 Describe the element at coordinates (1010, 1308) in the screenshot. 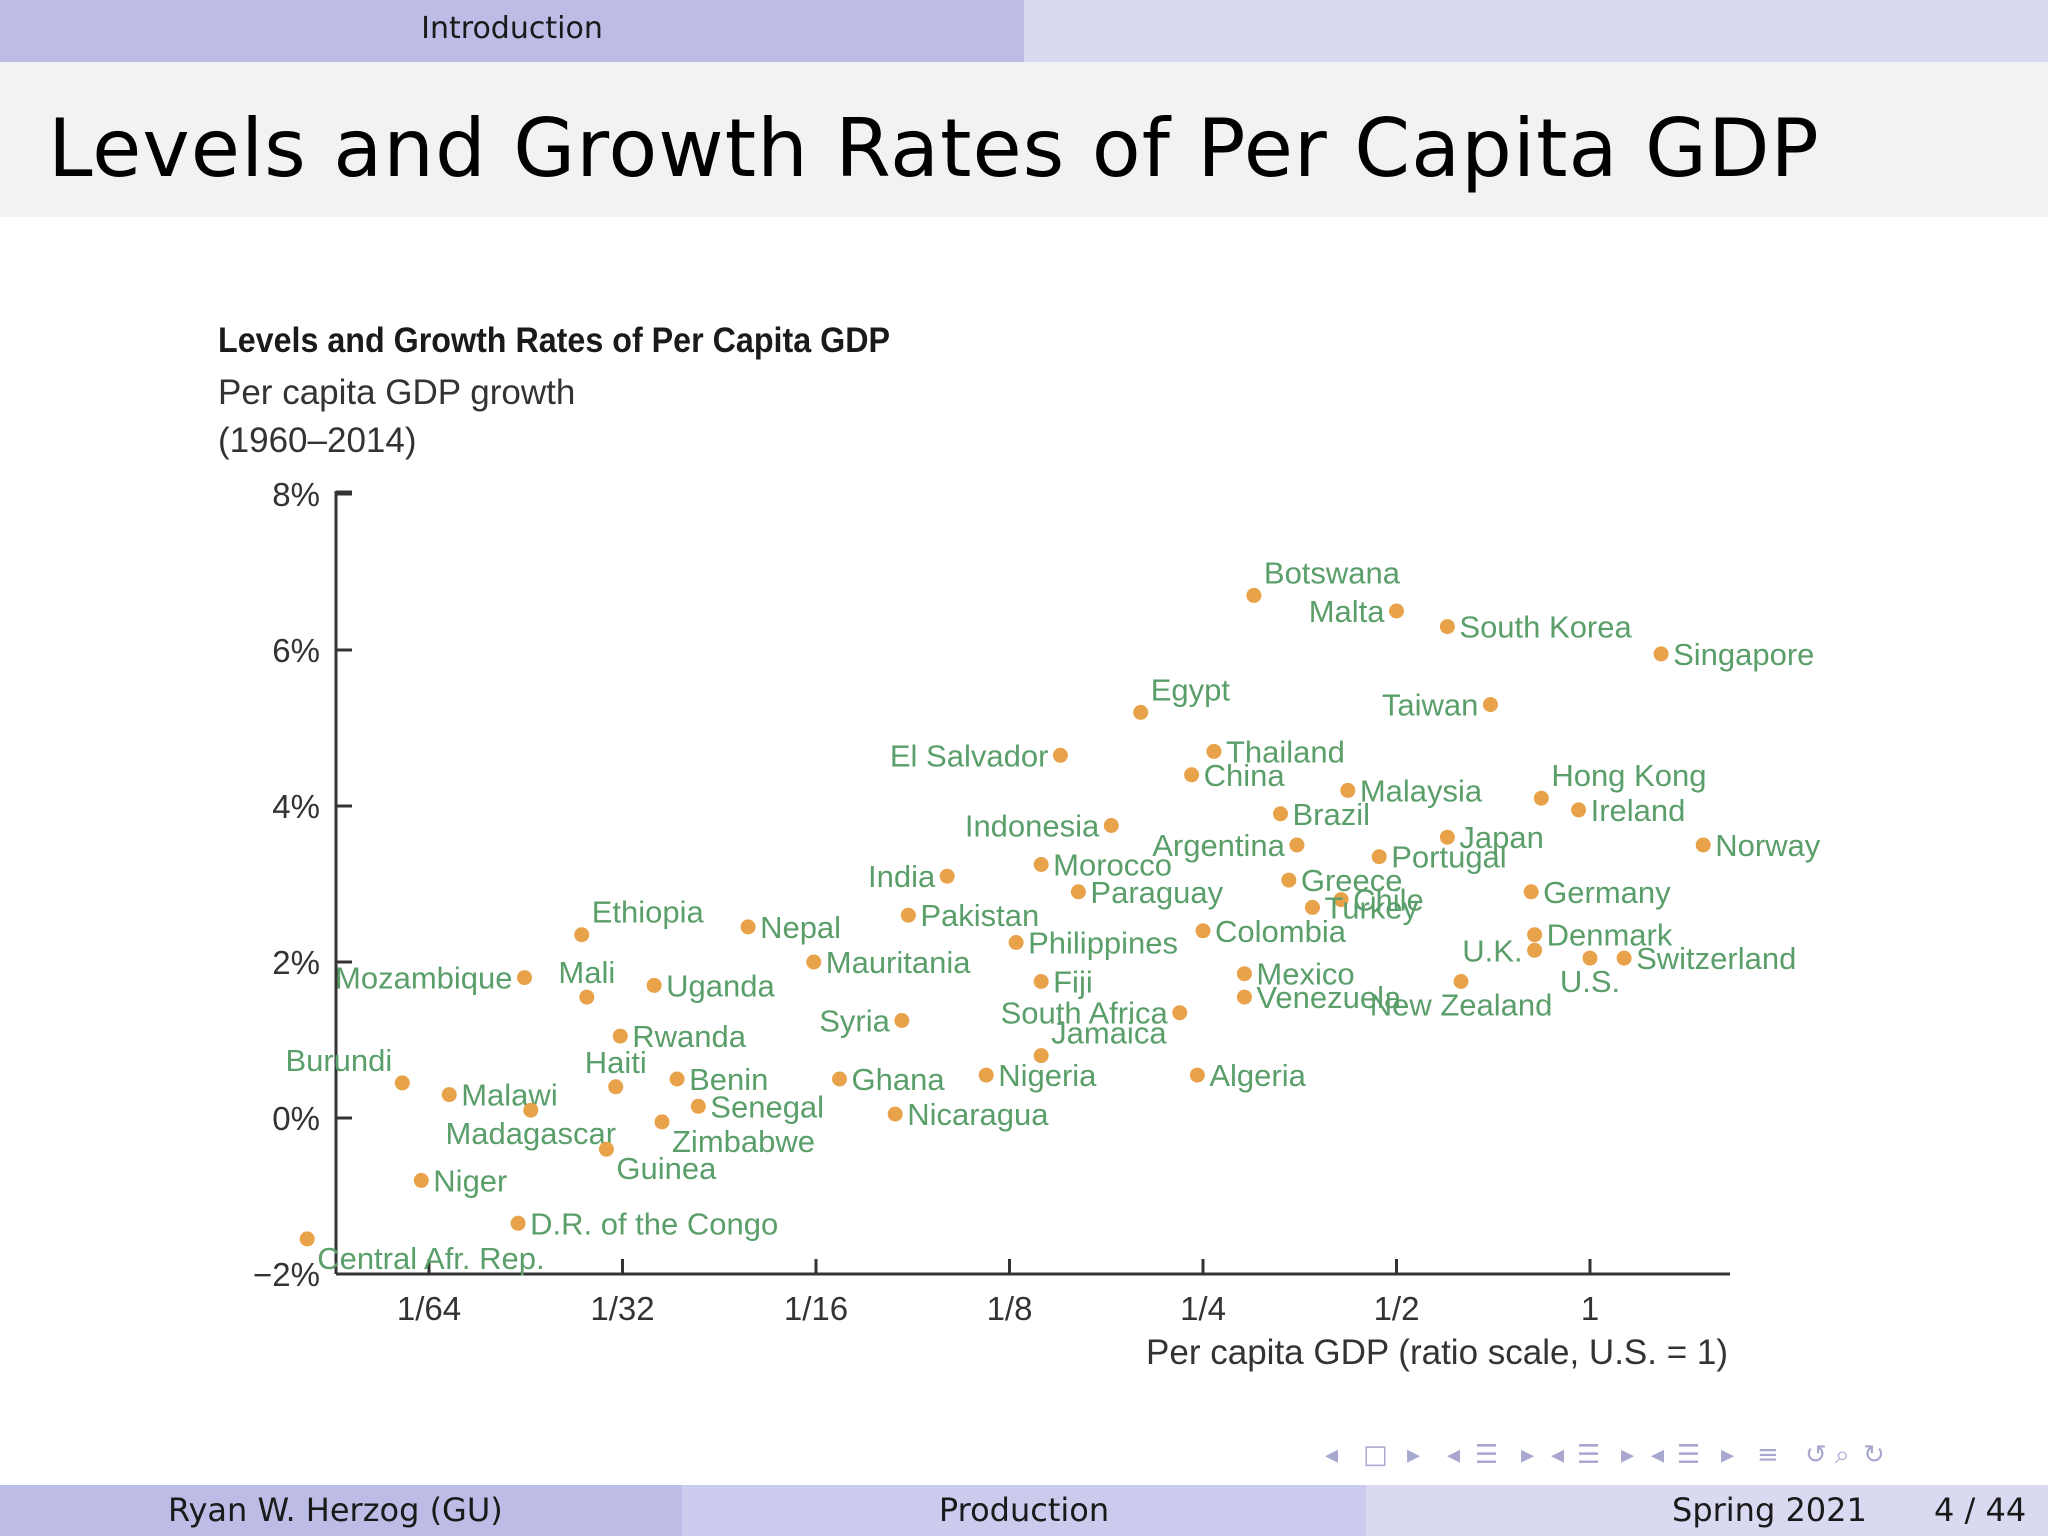

I see `x-tick-label: 1/8` at that location.